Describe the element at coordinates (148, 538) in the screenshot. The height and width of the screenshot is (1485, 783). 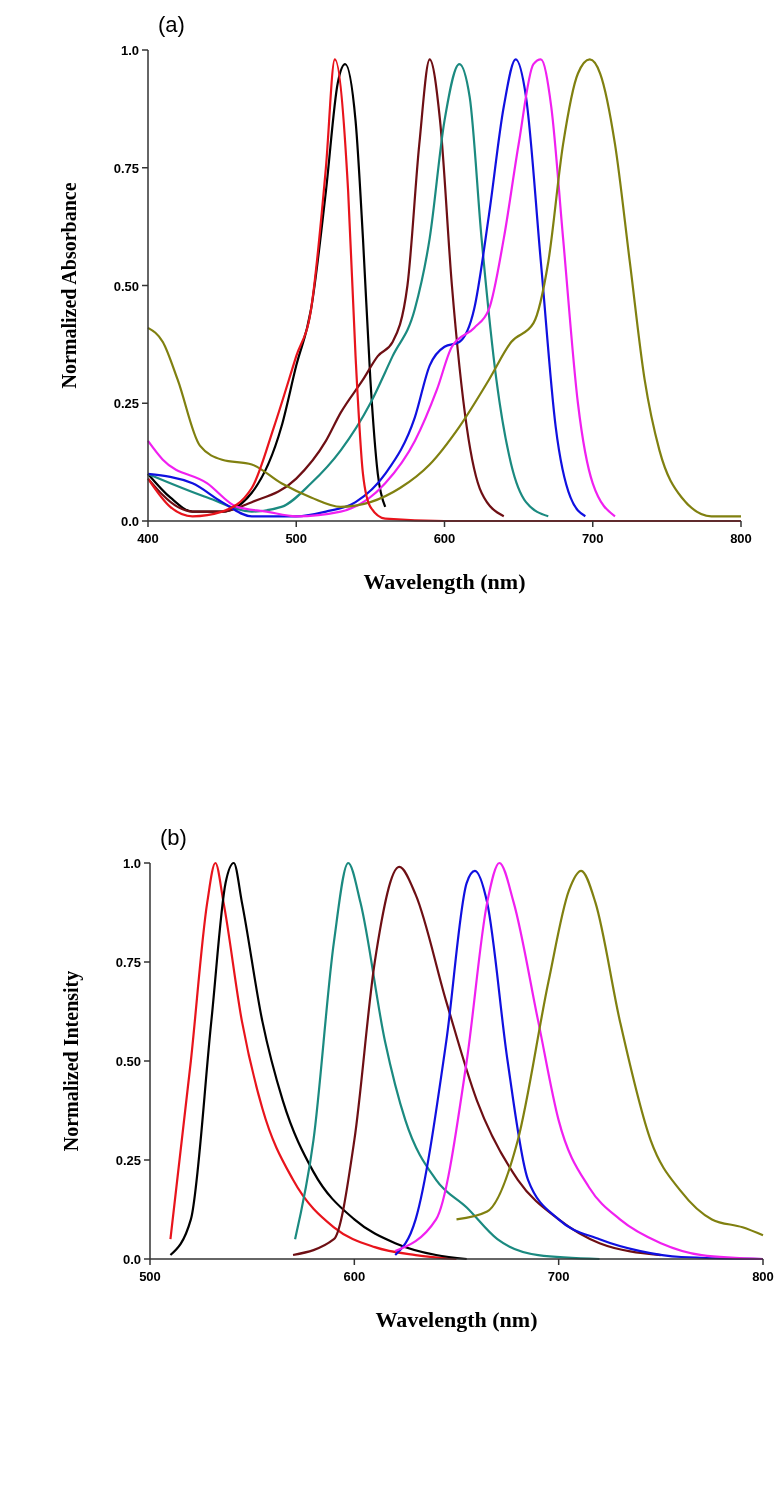
I see `x-tick-label: 400` at that location.